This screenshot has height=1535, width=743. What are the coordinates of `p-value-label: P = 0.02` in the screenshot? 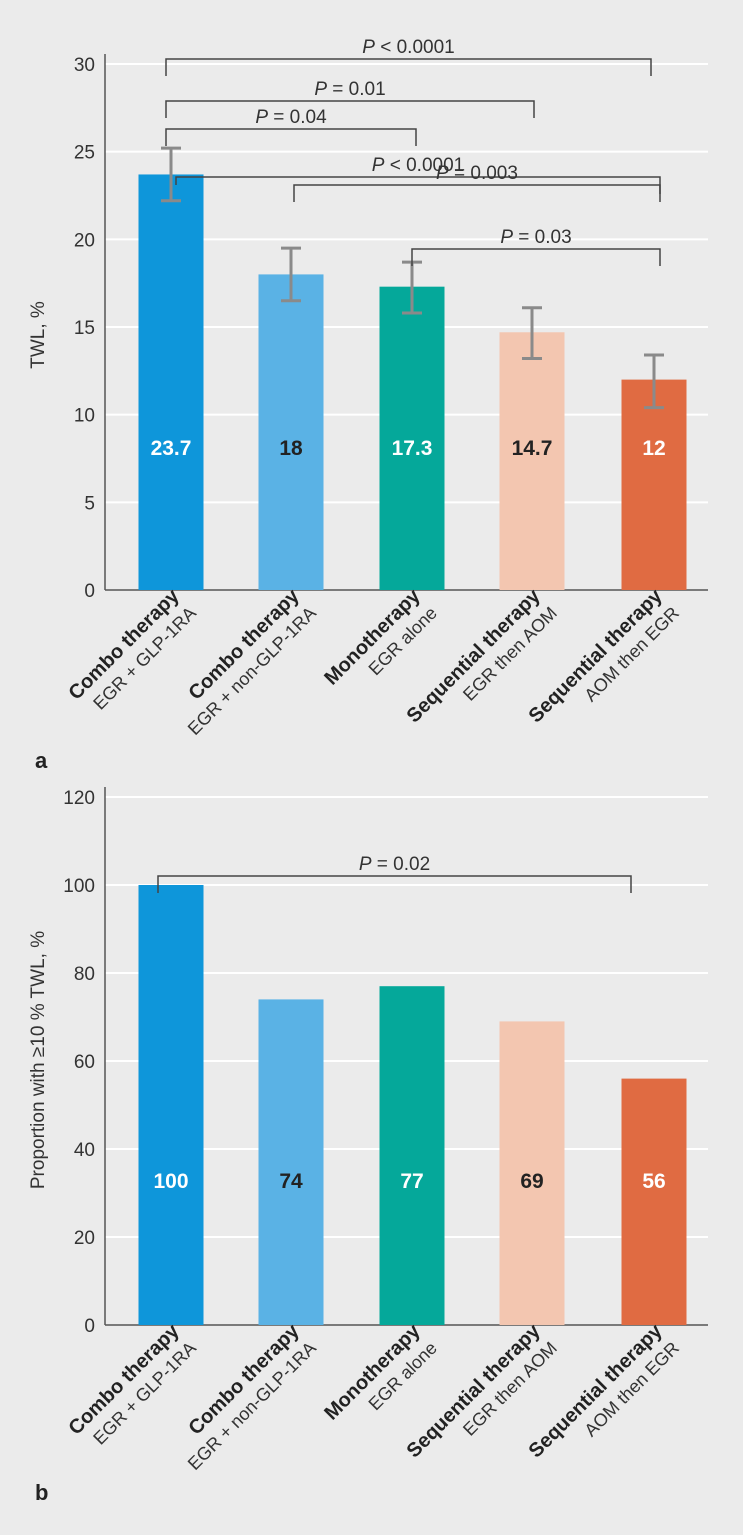 It's located at (394, 864).